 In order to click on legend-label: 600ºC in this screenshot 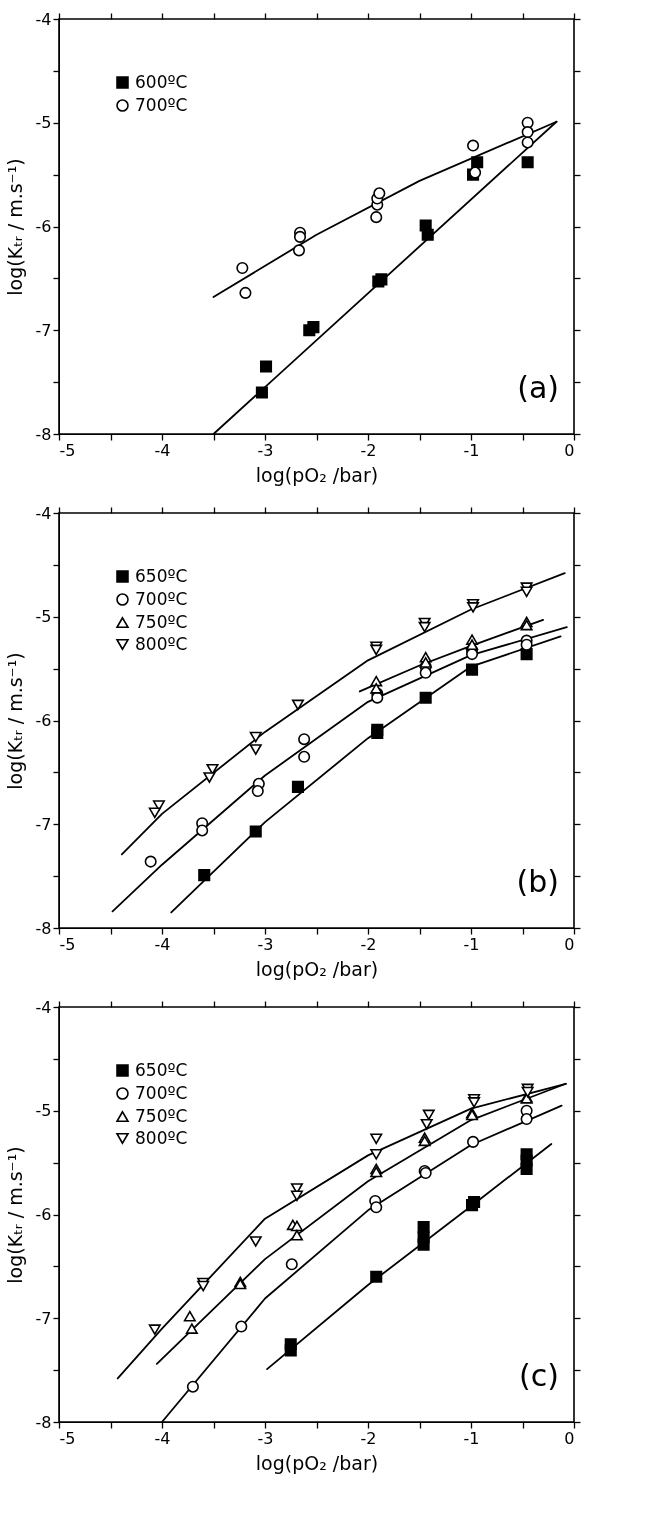, I will do `click(161, 81)`.